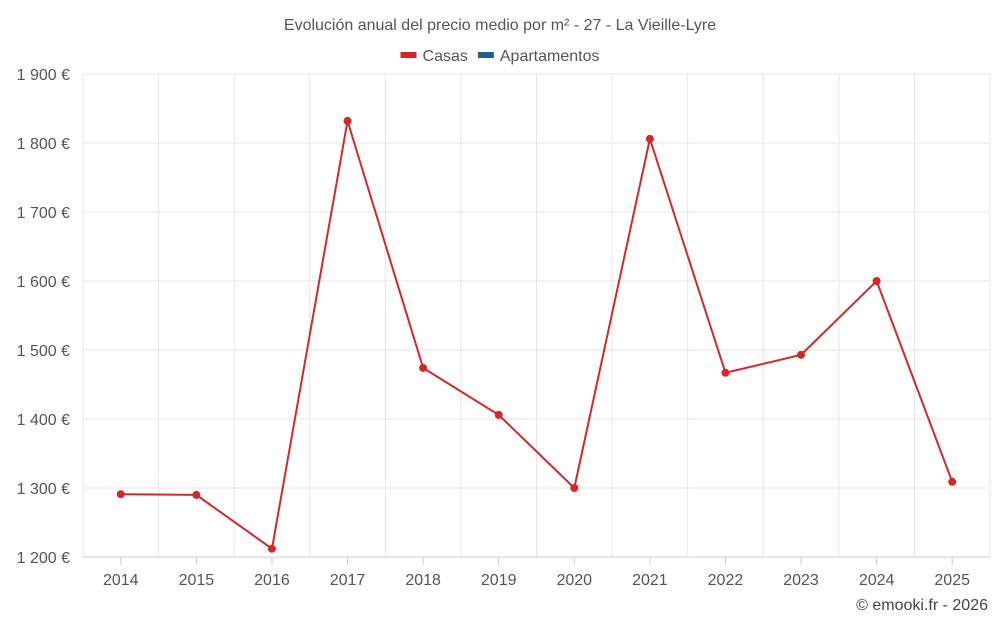  Describe the element at coordinates (196, 494) in the screenshot. I see `data-point-2015` at that location.